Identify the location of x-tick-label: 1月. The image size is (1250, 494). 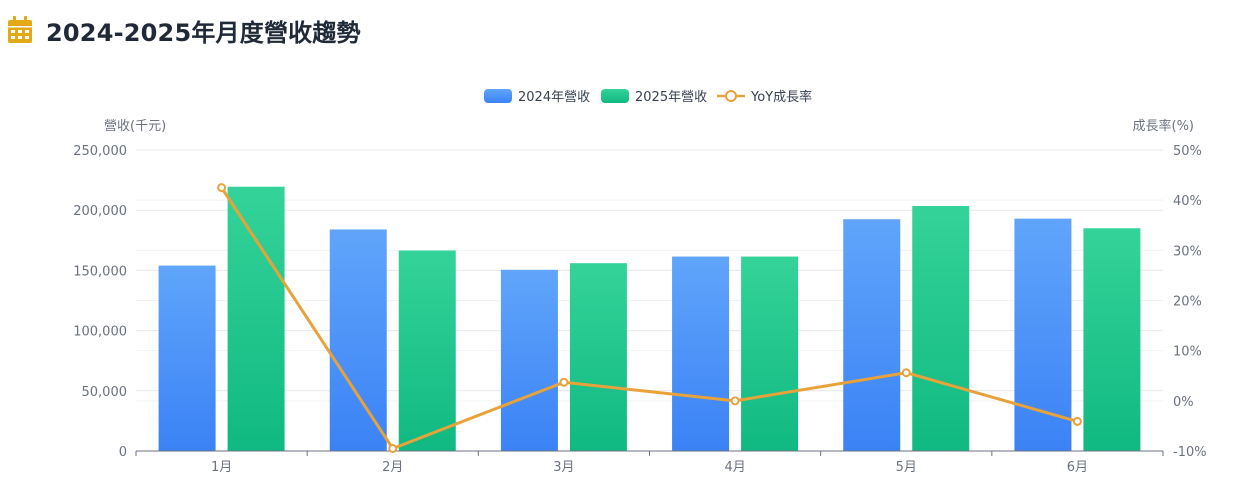
(221, 467).